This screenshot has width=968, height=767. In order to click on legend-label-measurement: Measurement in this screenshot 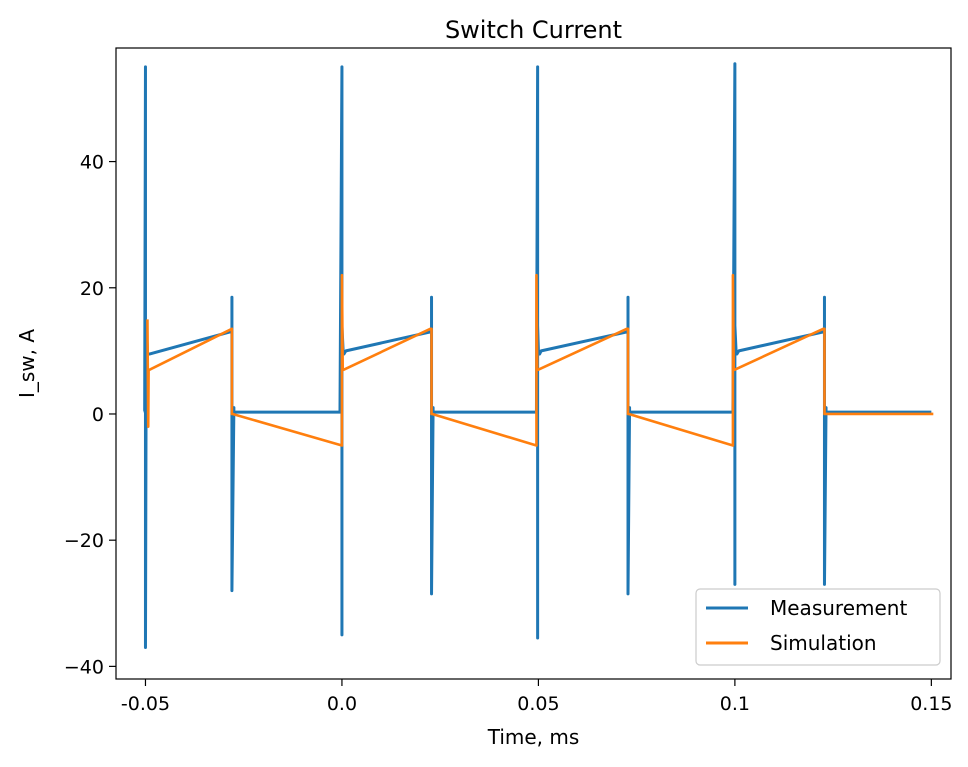, I will do `click(838, 608)`.